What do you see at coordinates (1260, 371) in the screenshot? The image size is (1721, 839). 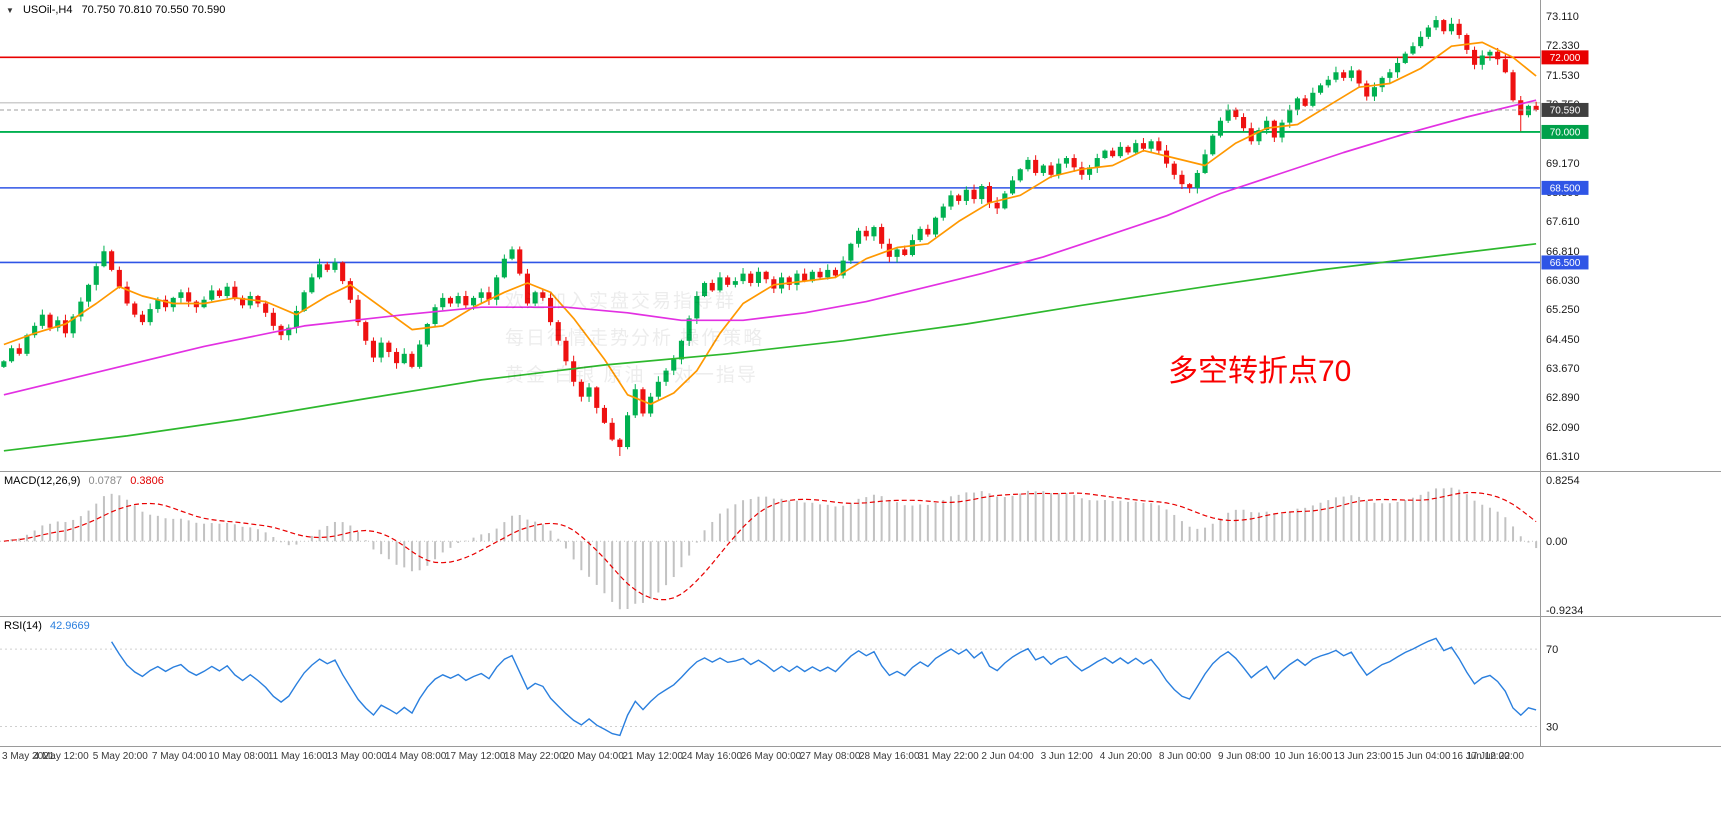 I see `annotation-text: 多空转折点70` at bounding box center [1260, 371].